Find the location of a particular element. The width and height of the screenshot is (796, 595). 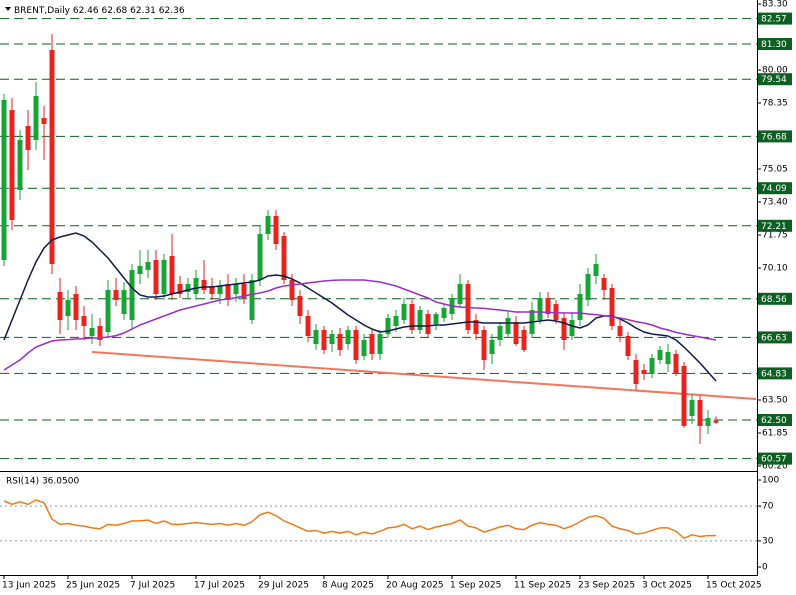

x-tick-label: 17 Jul 2025 is located at coordinates (219, 586).